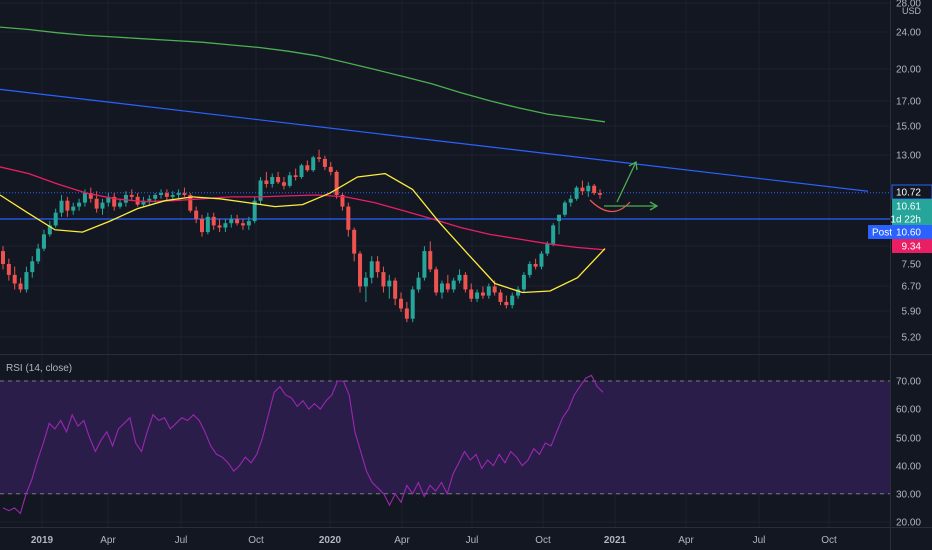 This screenshot has height=550, width=932. Describe the element at coordinates (908, 233) in the screenshot. I see `price-badge-post-label: 10.60` at that location.